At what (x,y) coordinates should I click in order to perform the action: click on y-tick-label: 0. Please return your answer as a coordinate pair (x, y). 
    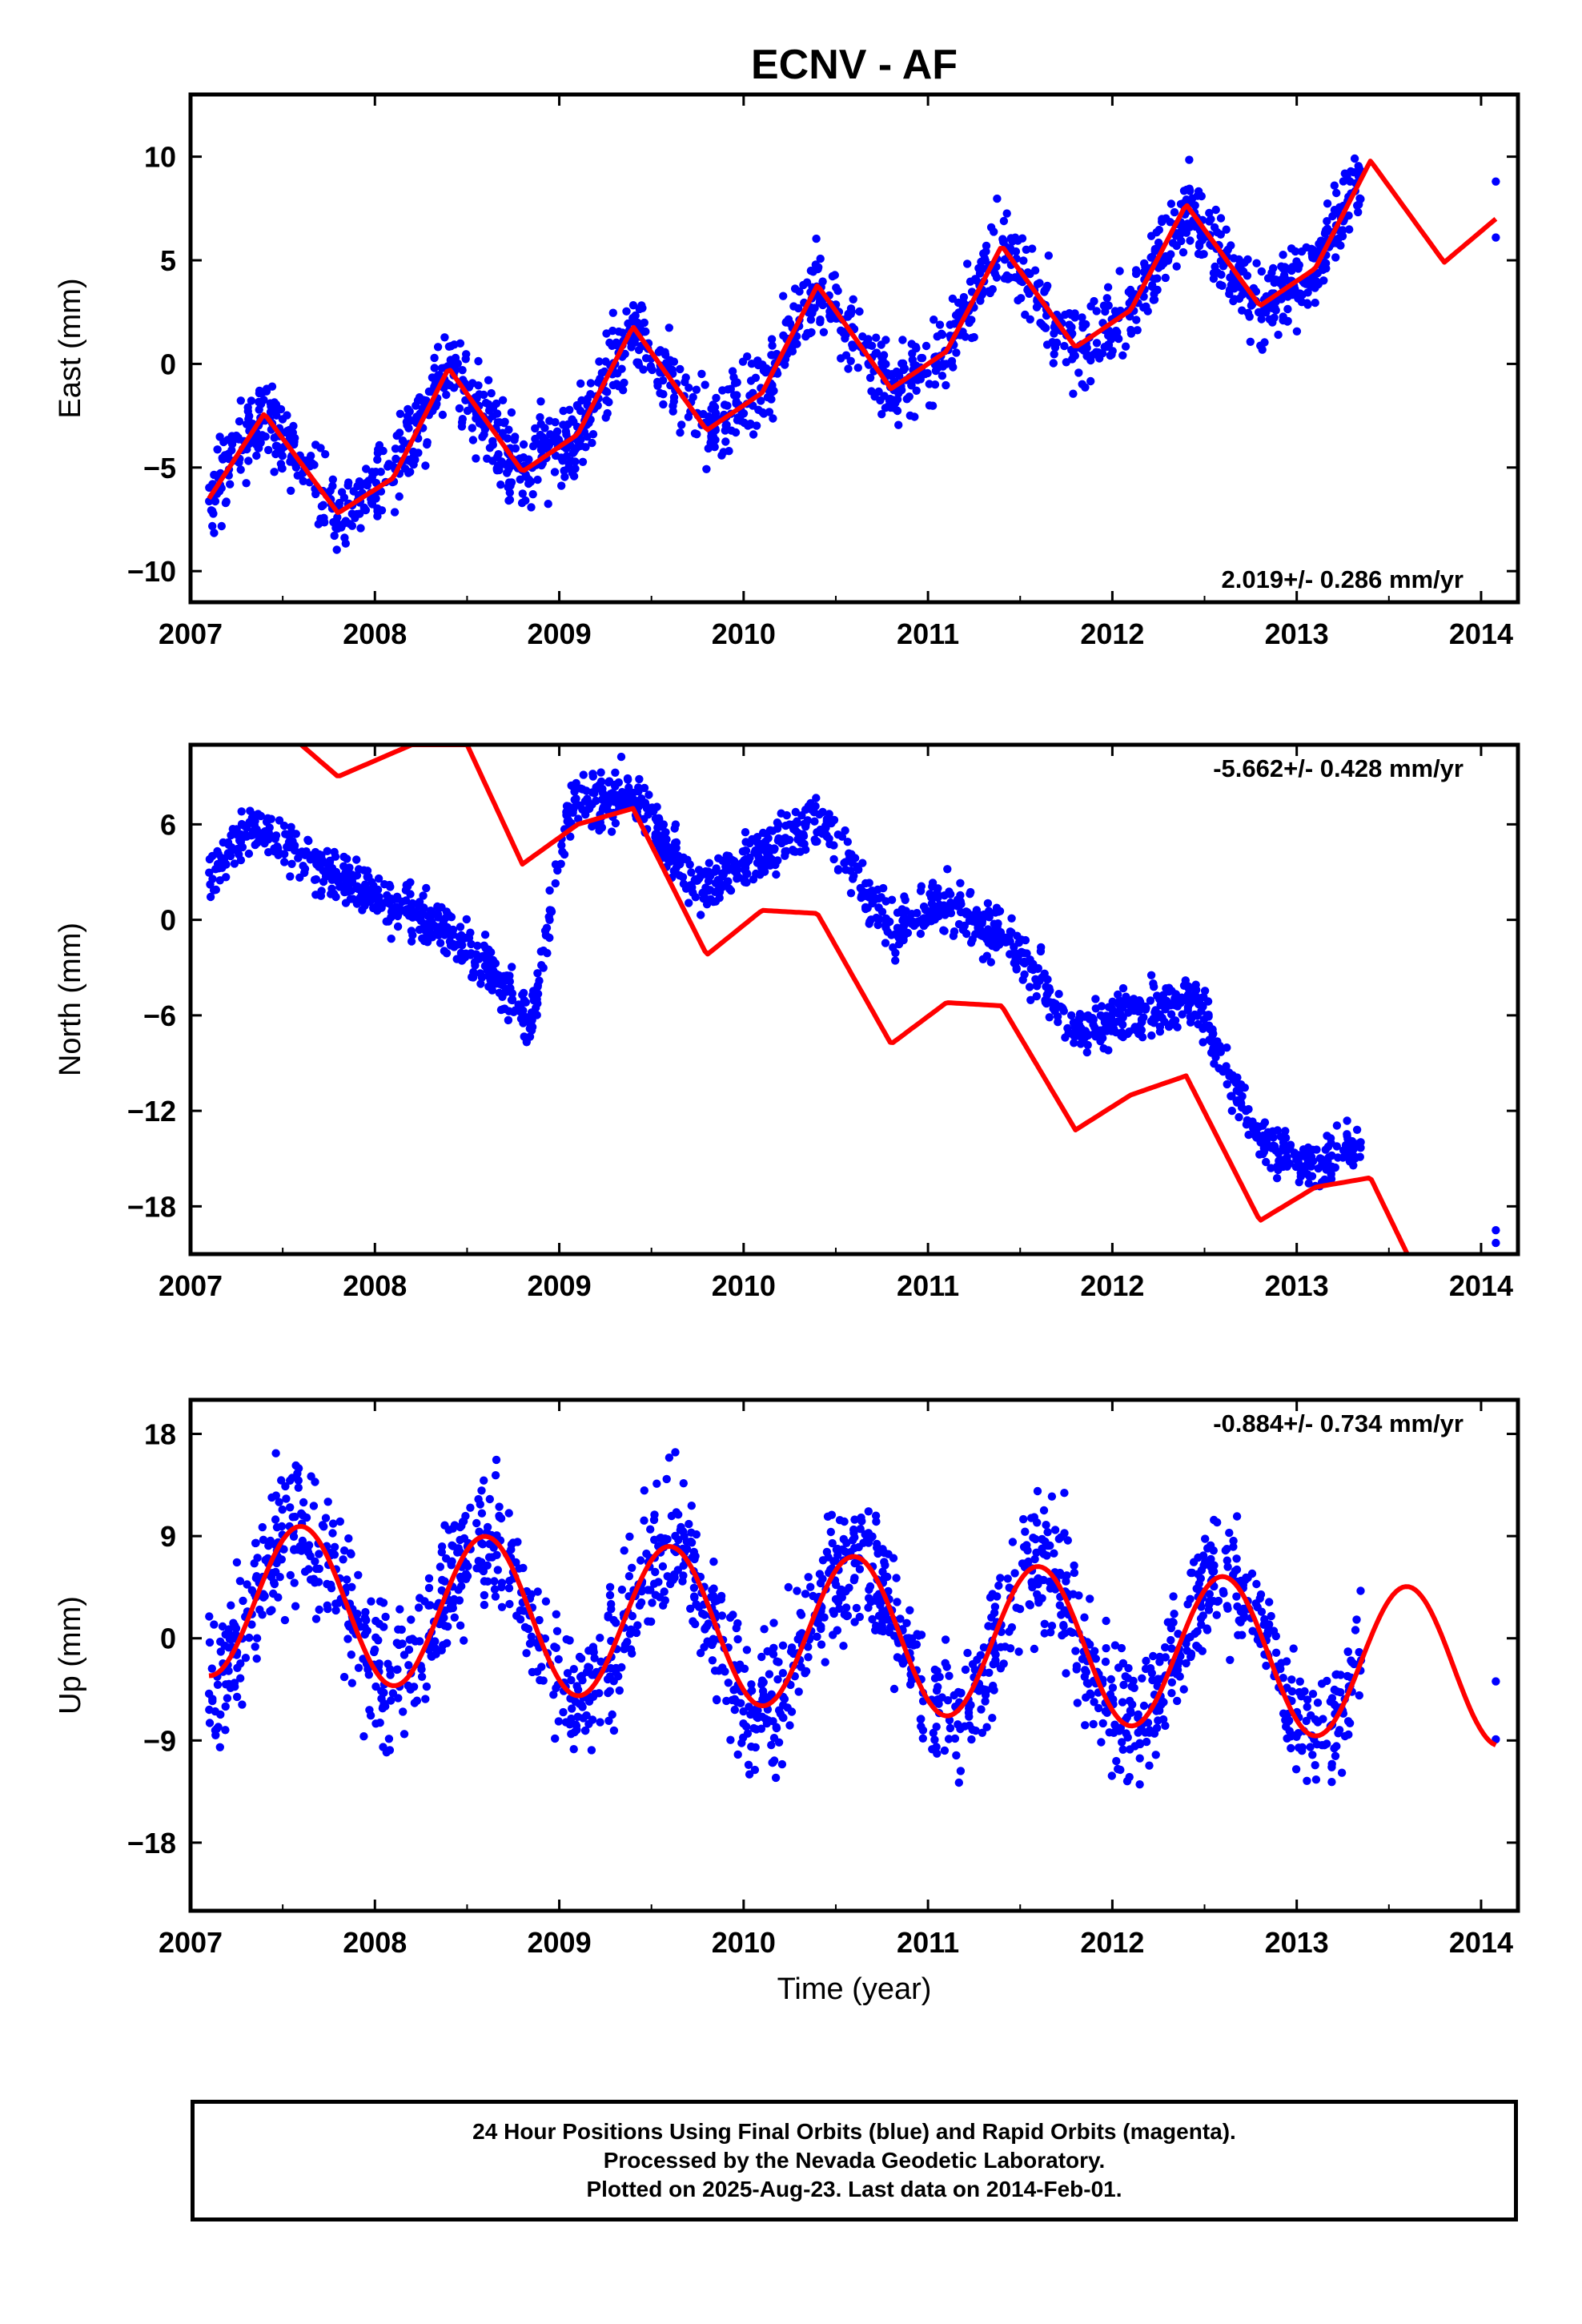
    Looking at the image, I should click on (168, 920).